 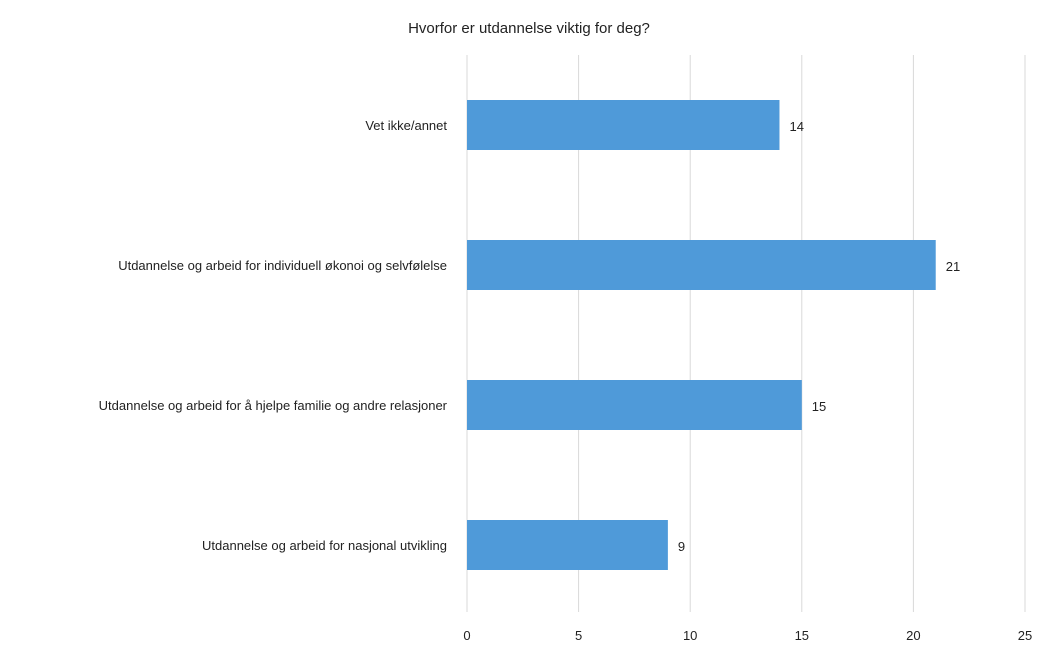 I want to click on x-tick-label-5: 5, so click(x=578, y=635).